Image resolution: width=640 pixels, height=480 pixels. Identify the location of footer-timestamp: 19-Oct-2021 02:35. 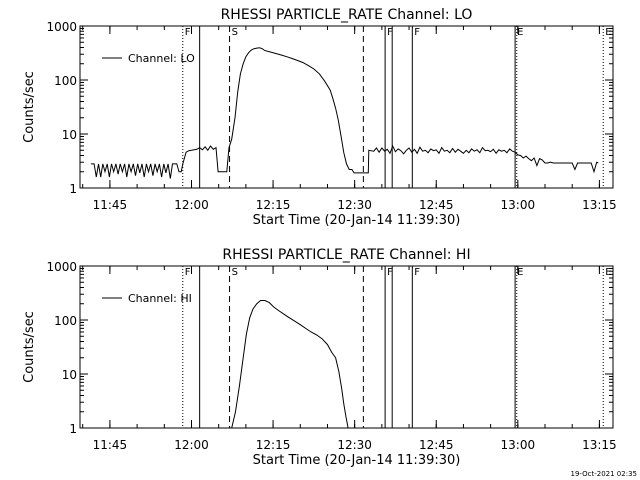
(604, 474).